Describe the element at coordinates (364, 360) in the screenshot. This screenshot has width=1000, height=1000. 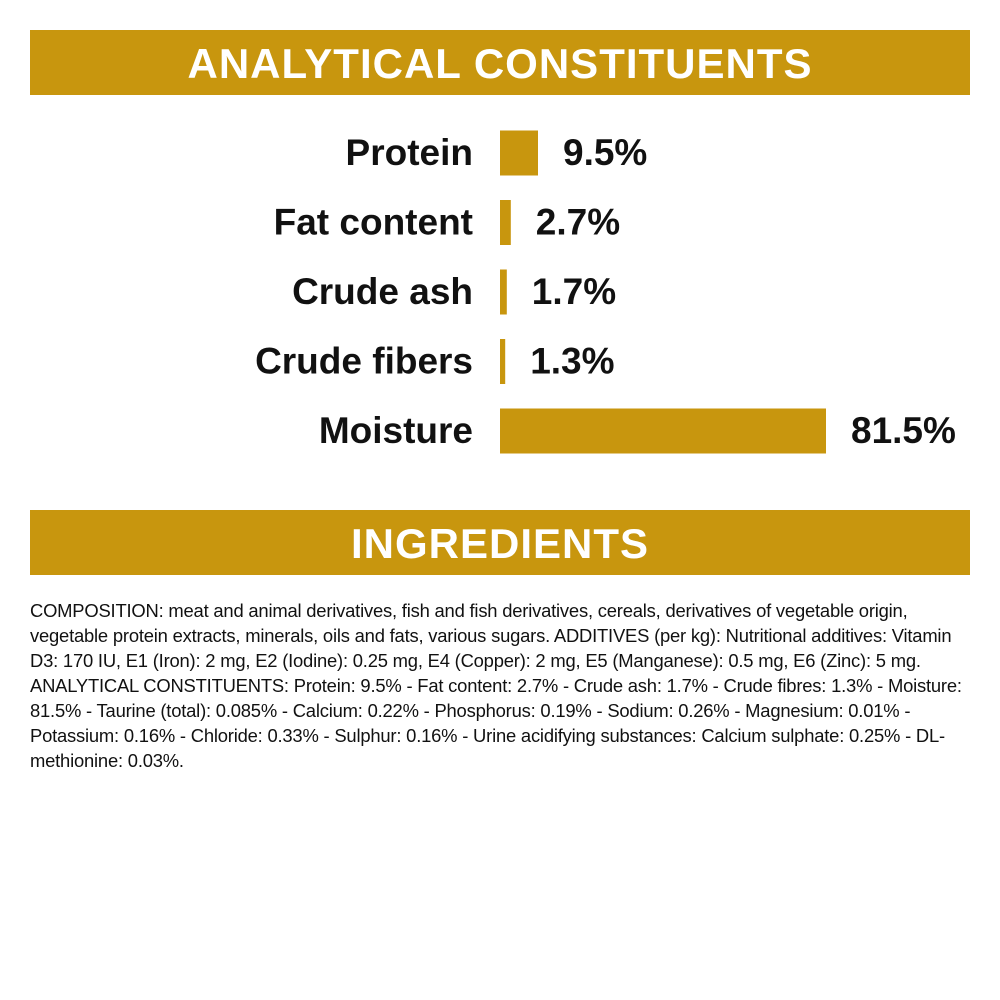
I see `category-label: Crude fibers` at that location.